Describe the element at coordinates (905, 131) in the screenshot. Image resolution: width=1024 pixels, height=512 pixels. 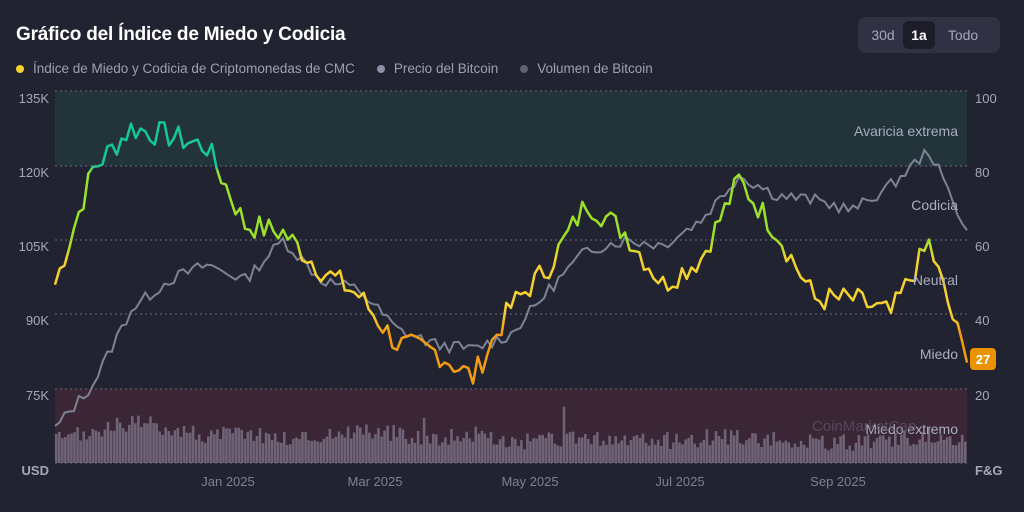
I see `zone-label-extreme-greed: Avaricia extrema` at that location.